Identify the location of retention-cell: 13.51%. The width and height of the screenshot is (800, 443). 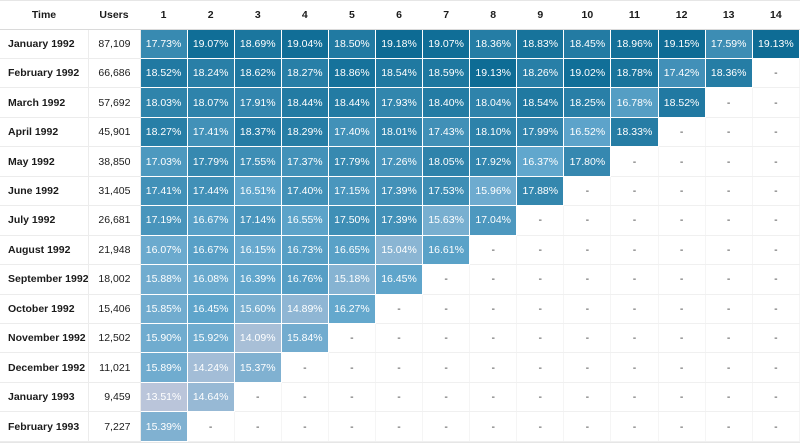
(163, 397).